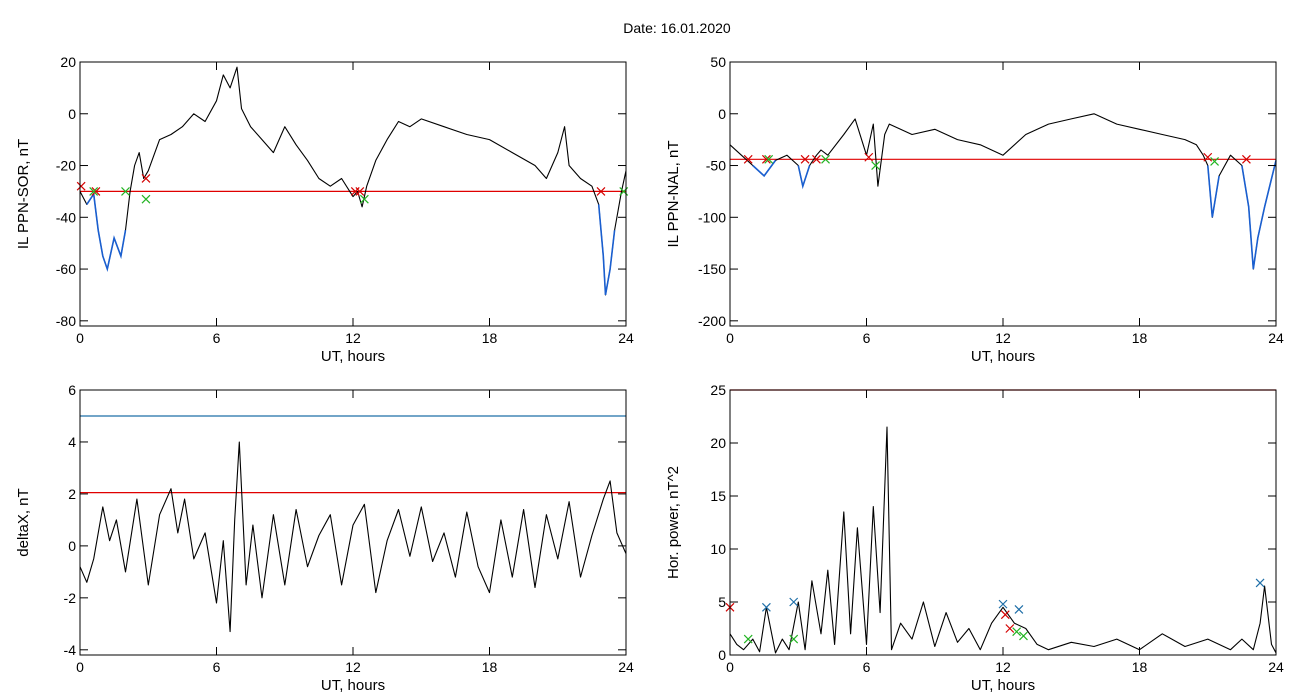 The width and height of the screenshot is (1300, 700). Describe the element at coordinates (718, 496) in the screenshot. I see `y-tick-label: 15` at that location.